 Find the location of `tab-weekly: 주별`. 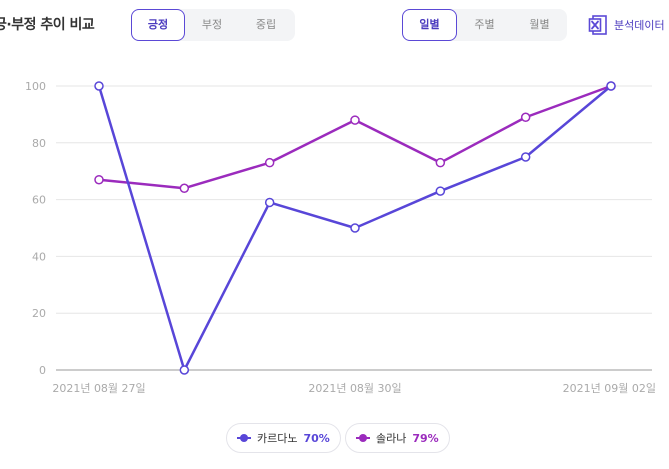

tab-weekly: 주별 is located at coordinates (484, 24).